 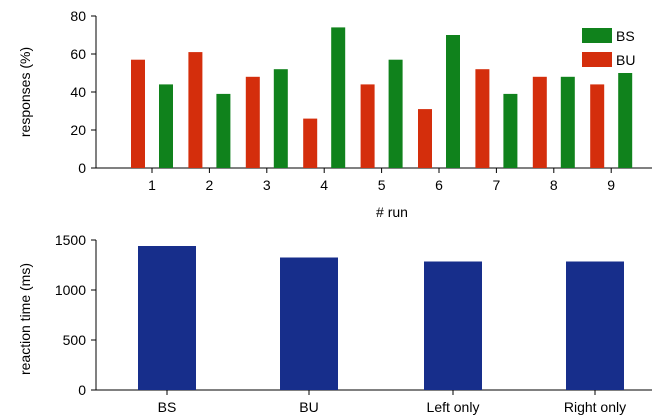 I want to click on x-tick-label: Left only, so click(x=453, y=407).